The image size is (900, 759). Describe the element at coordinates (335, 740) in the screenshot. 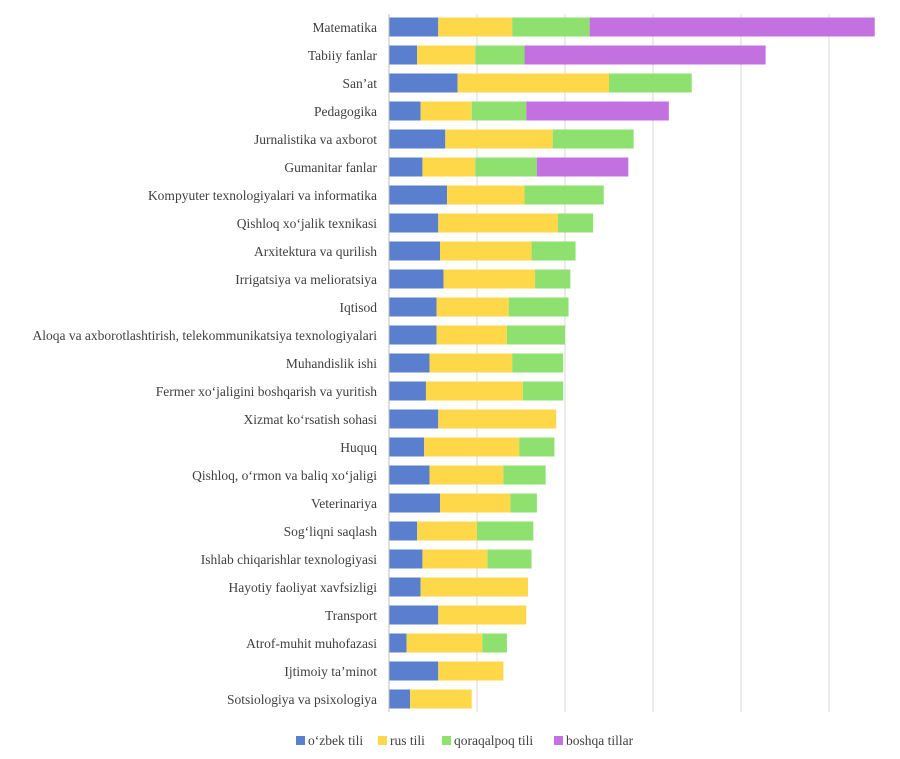

I see `legend-label-1: o‘zbek tili` at that location.